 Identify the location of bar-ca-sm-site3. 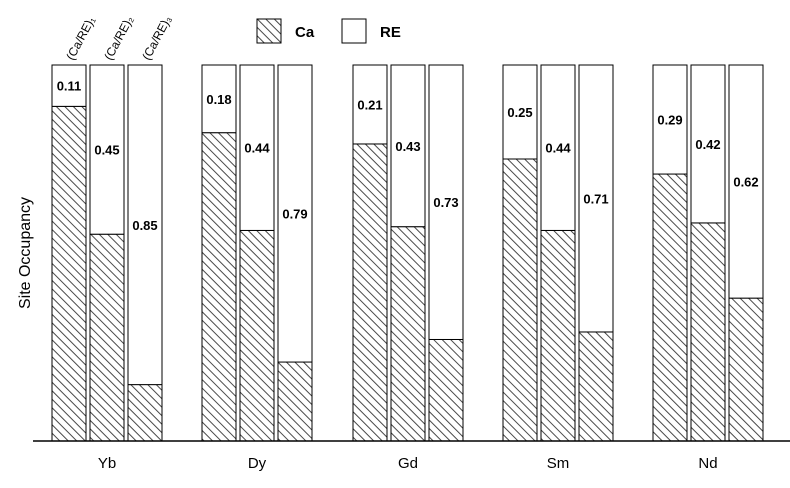
(596, 386).